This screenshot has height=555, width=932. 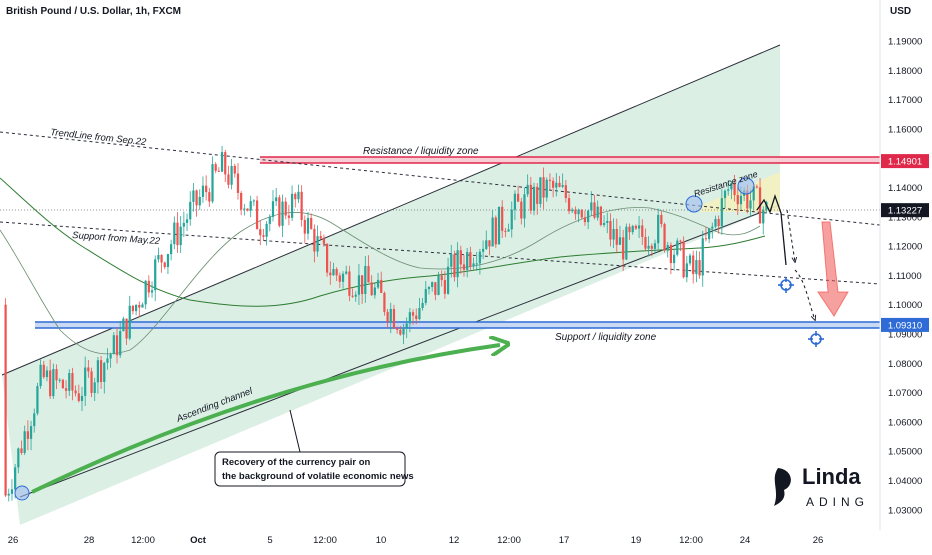 I want to click on price-badge-label: 1.14901, so click(x=905, y=162).